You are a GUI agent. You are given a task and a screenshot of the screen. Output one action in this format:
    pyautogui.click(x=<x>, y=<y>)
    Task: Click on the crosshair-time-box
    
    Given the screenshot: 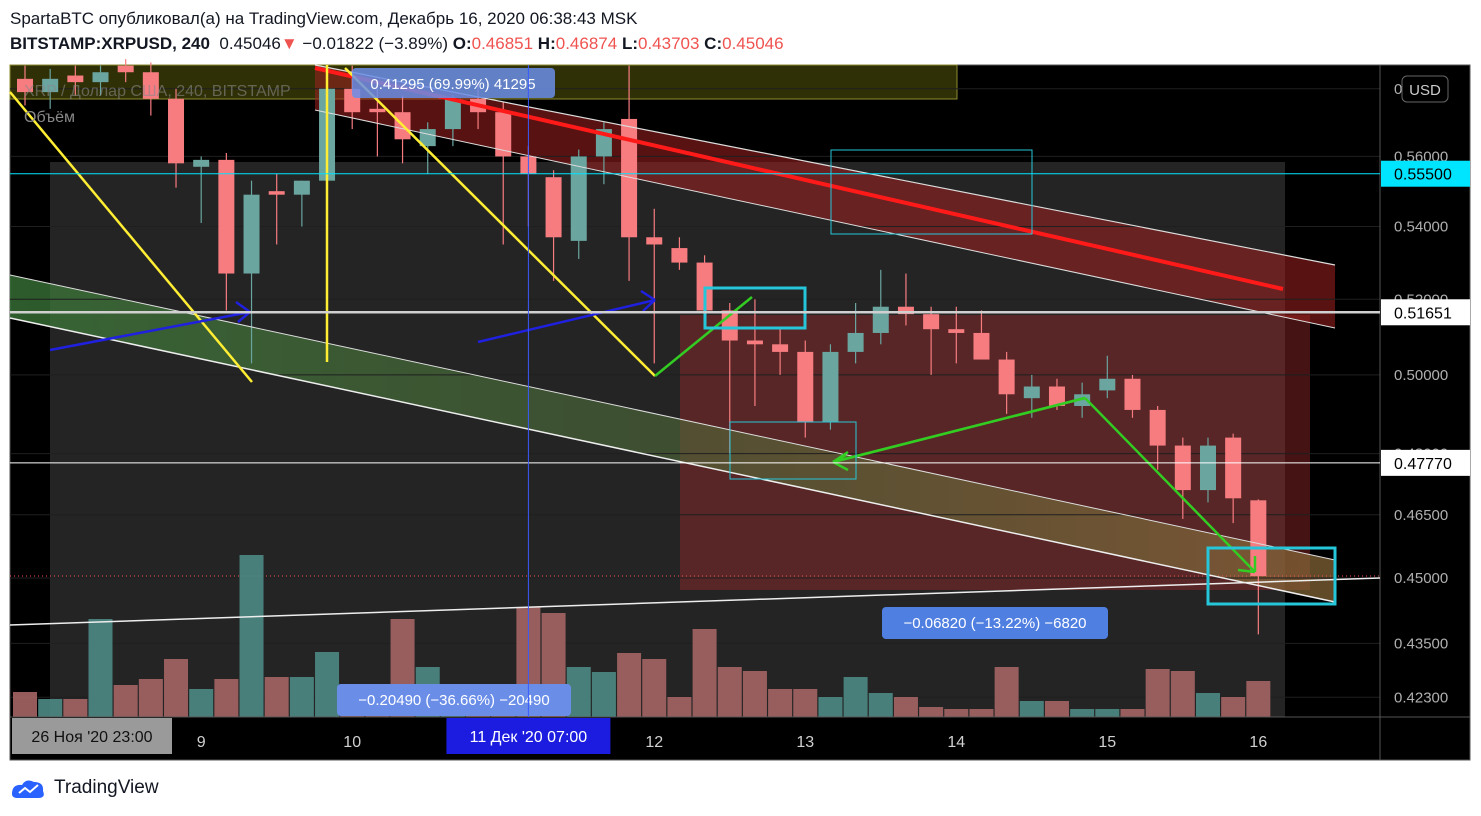 What is the action you would take?
    pyautogui.click(x=528, y=736)
    